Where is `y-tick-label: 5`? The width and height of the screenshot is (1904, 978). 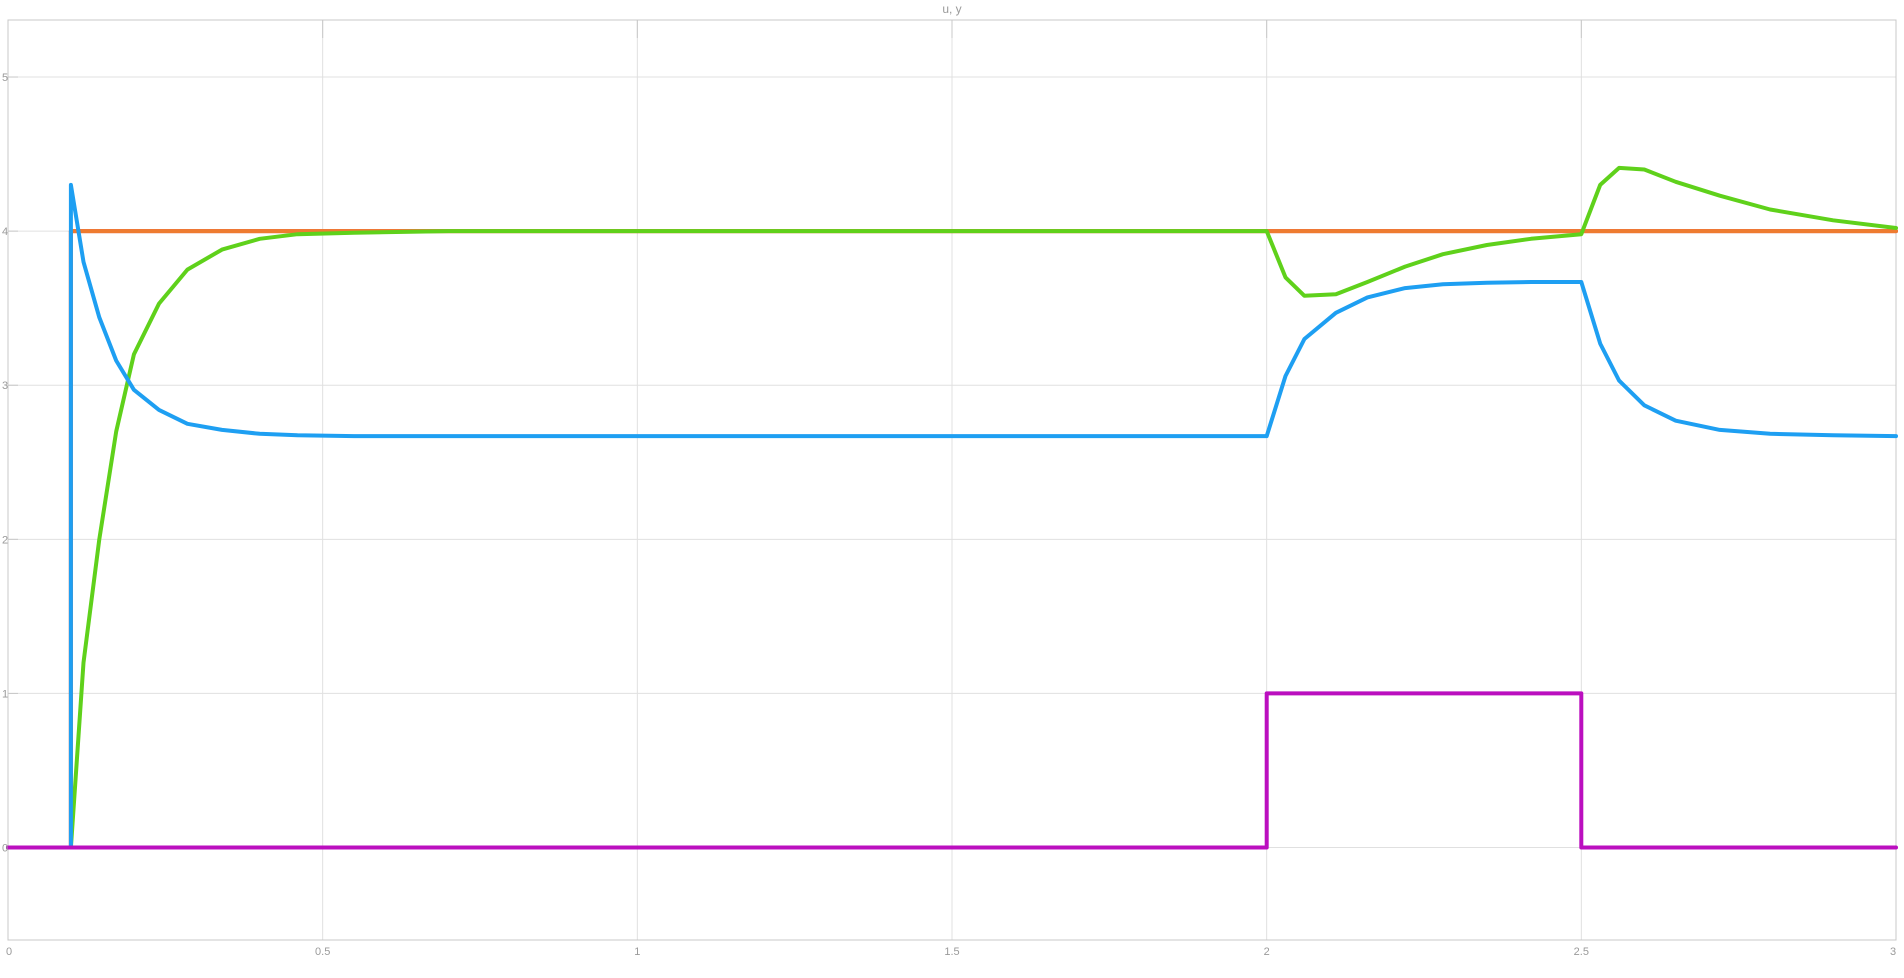
y-tick-label: 5 is located at coordinates (5, 78).